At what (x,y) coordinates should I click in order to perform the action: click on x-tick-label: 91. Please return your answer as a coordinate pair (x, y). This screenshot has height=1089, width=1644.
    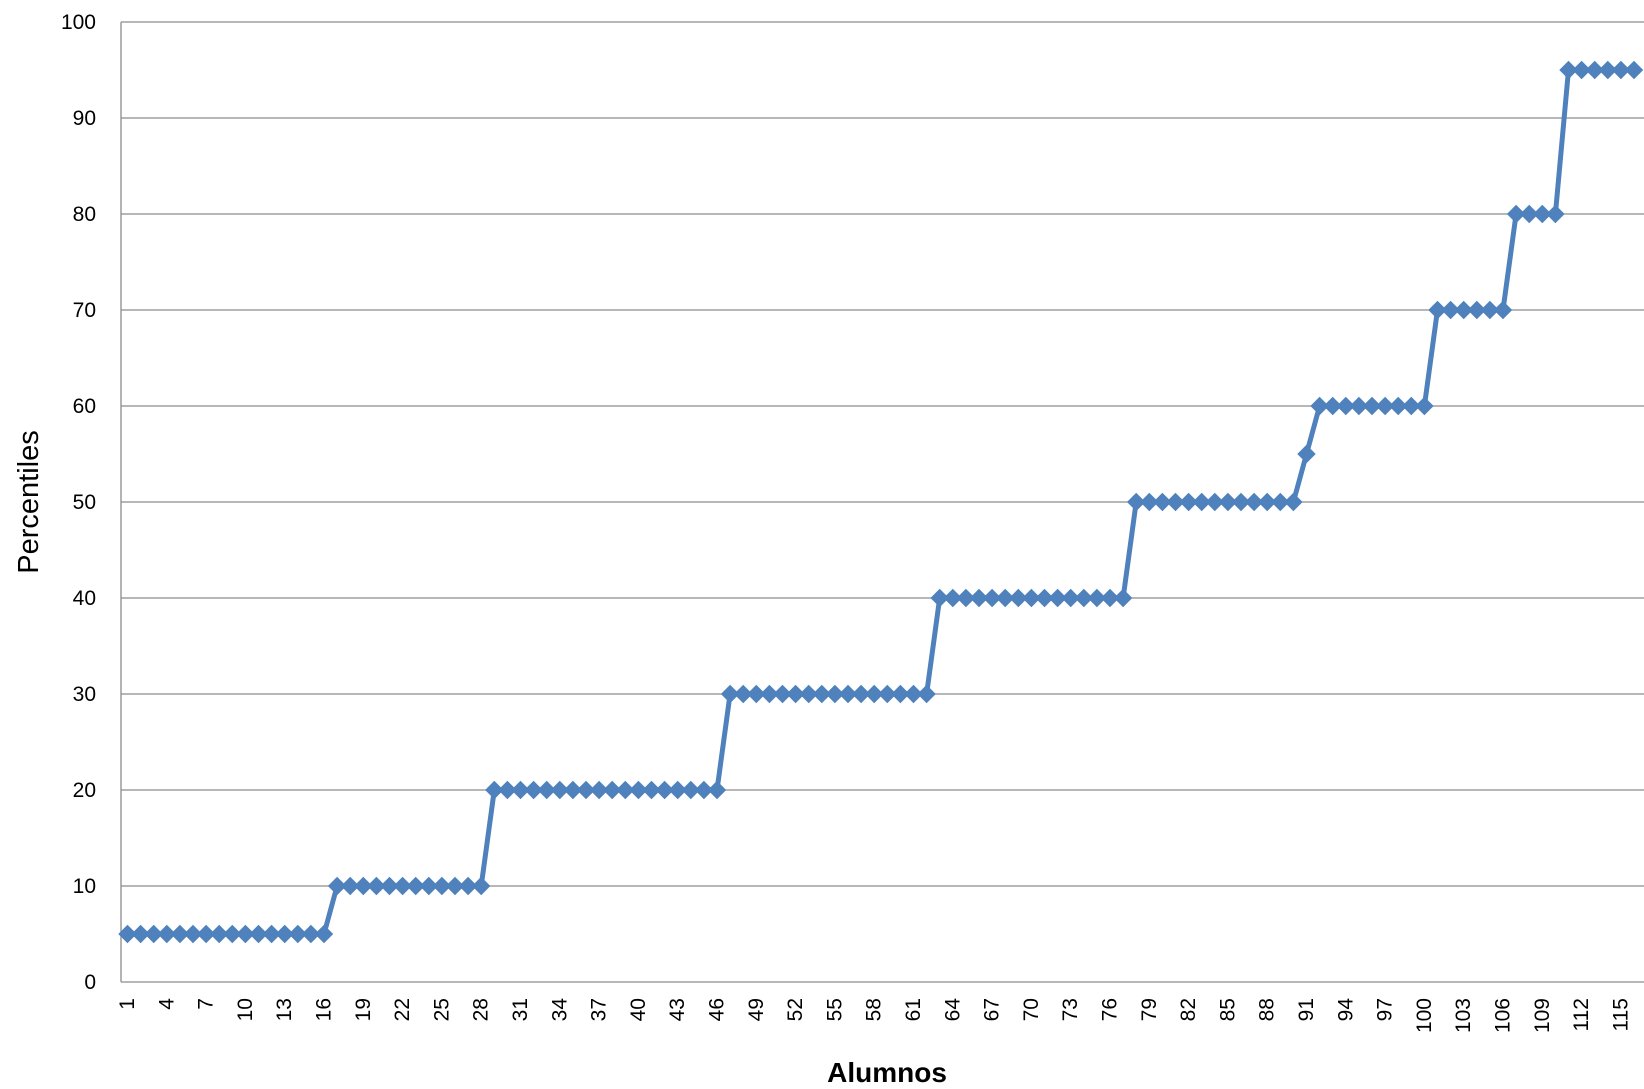
    Looking at the image, I should click on (1306, 1009).